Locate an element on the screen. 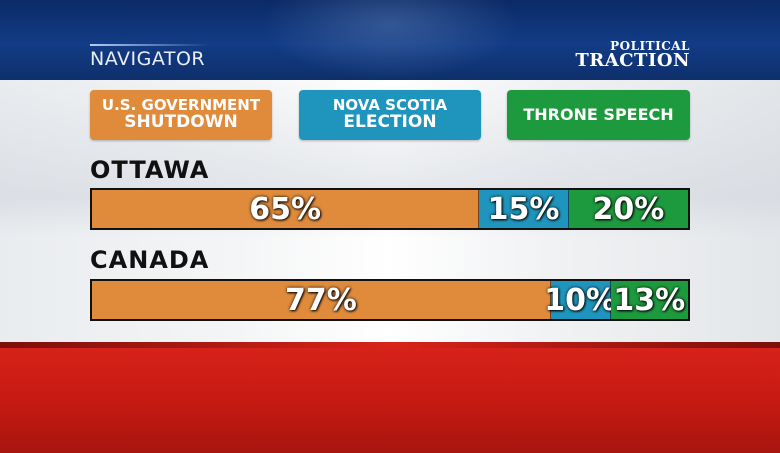  legend-item-throne-speech: THRONE SPEECH is located at coordinates (598, 115).